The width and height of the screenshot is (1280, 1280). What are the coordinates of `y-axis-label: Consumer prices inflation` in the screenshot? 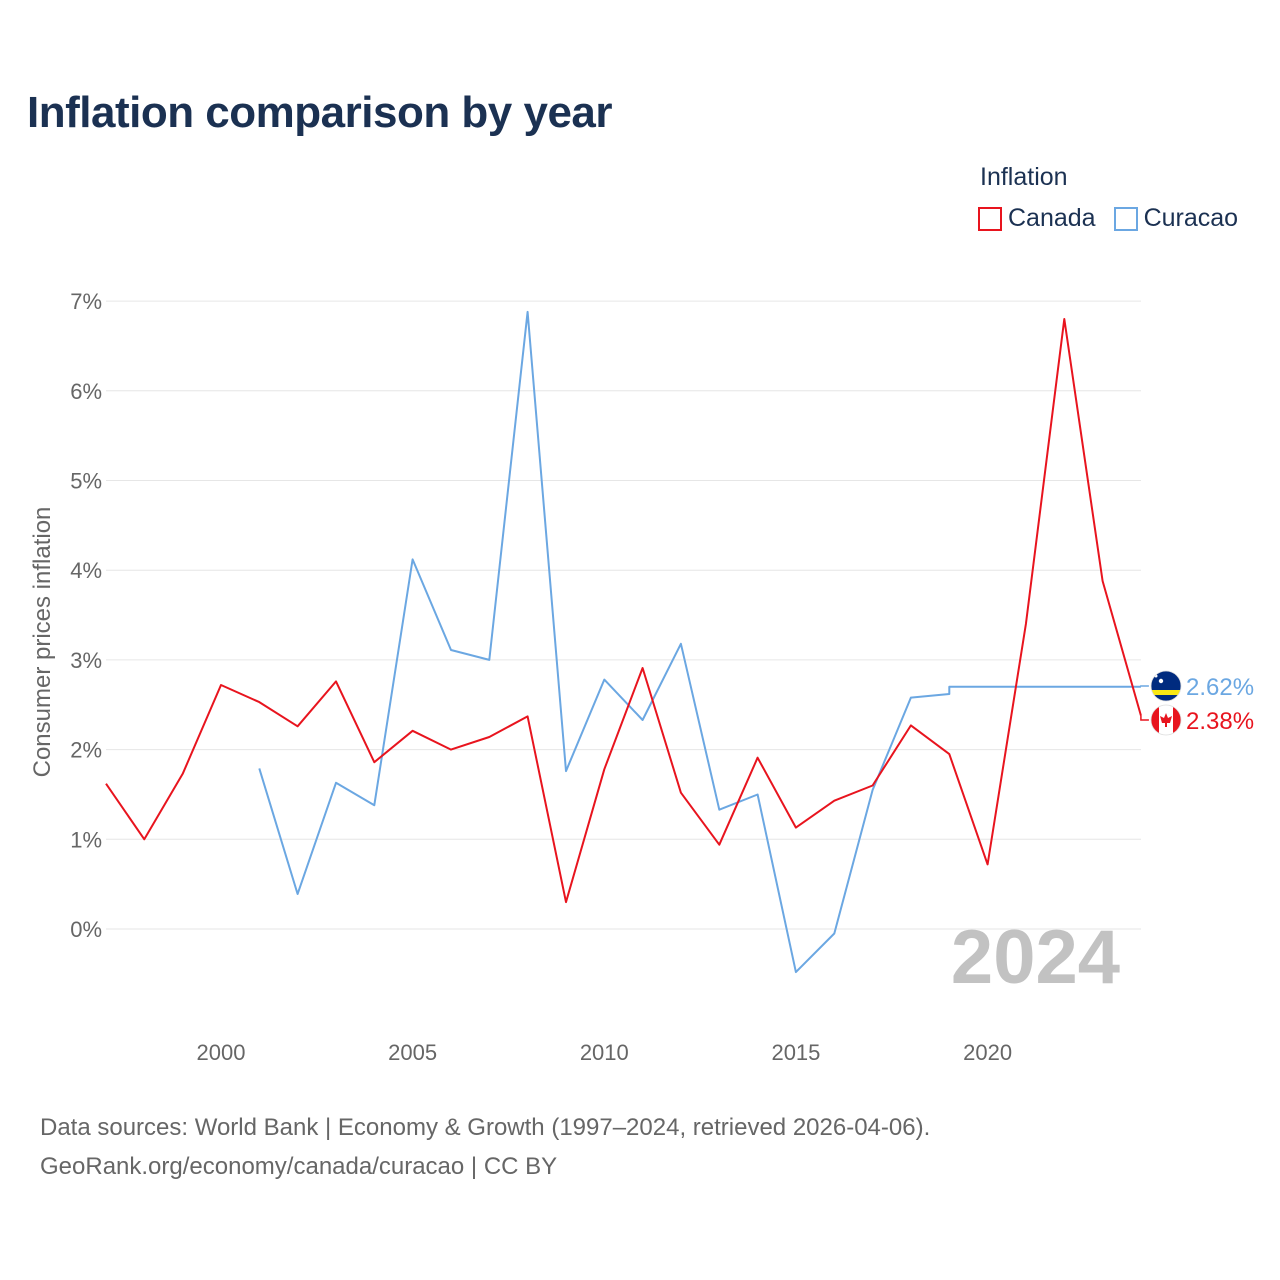 It's located at (42, 642).